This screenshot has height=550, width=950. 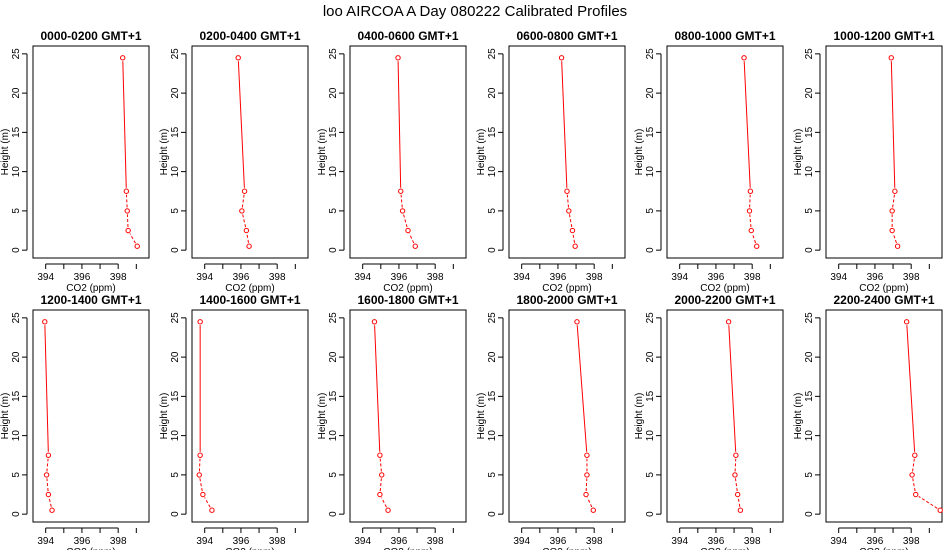 I want to click on panel-title: 1000-1200 GMT+1, so click(x=883, y=36).